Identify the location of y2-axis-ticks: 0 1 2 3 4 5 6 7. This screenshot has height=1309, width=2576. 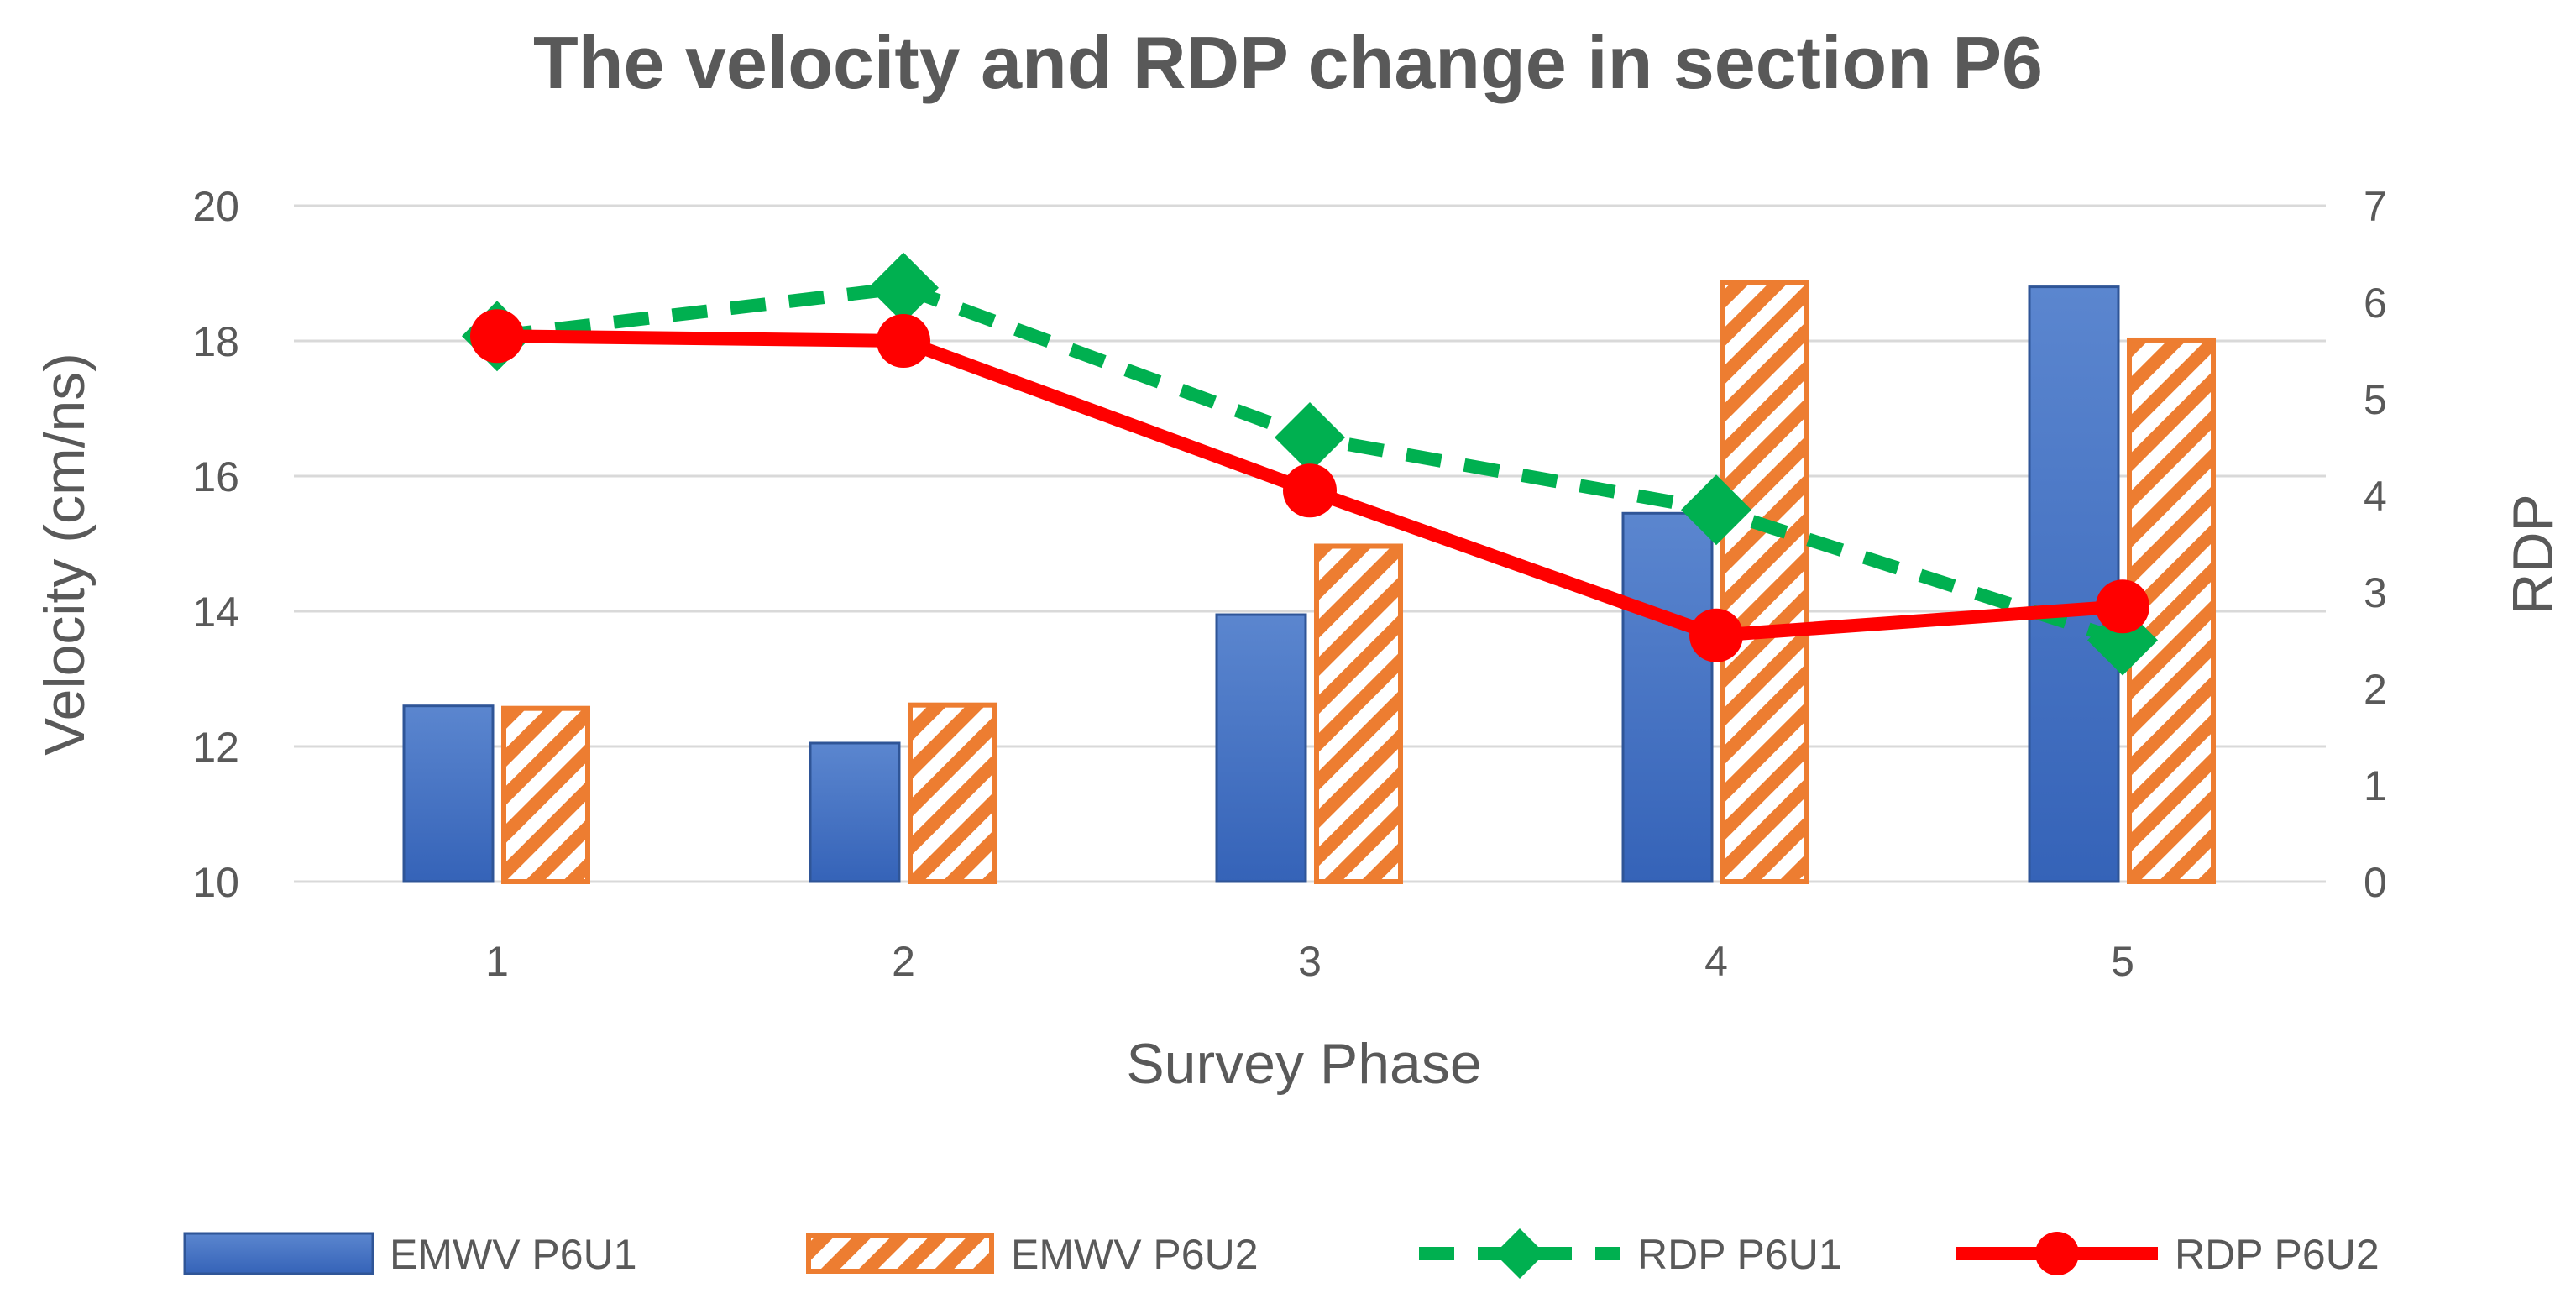
(2375, 544).